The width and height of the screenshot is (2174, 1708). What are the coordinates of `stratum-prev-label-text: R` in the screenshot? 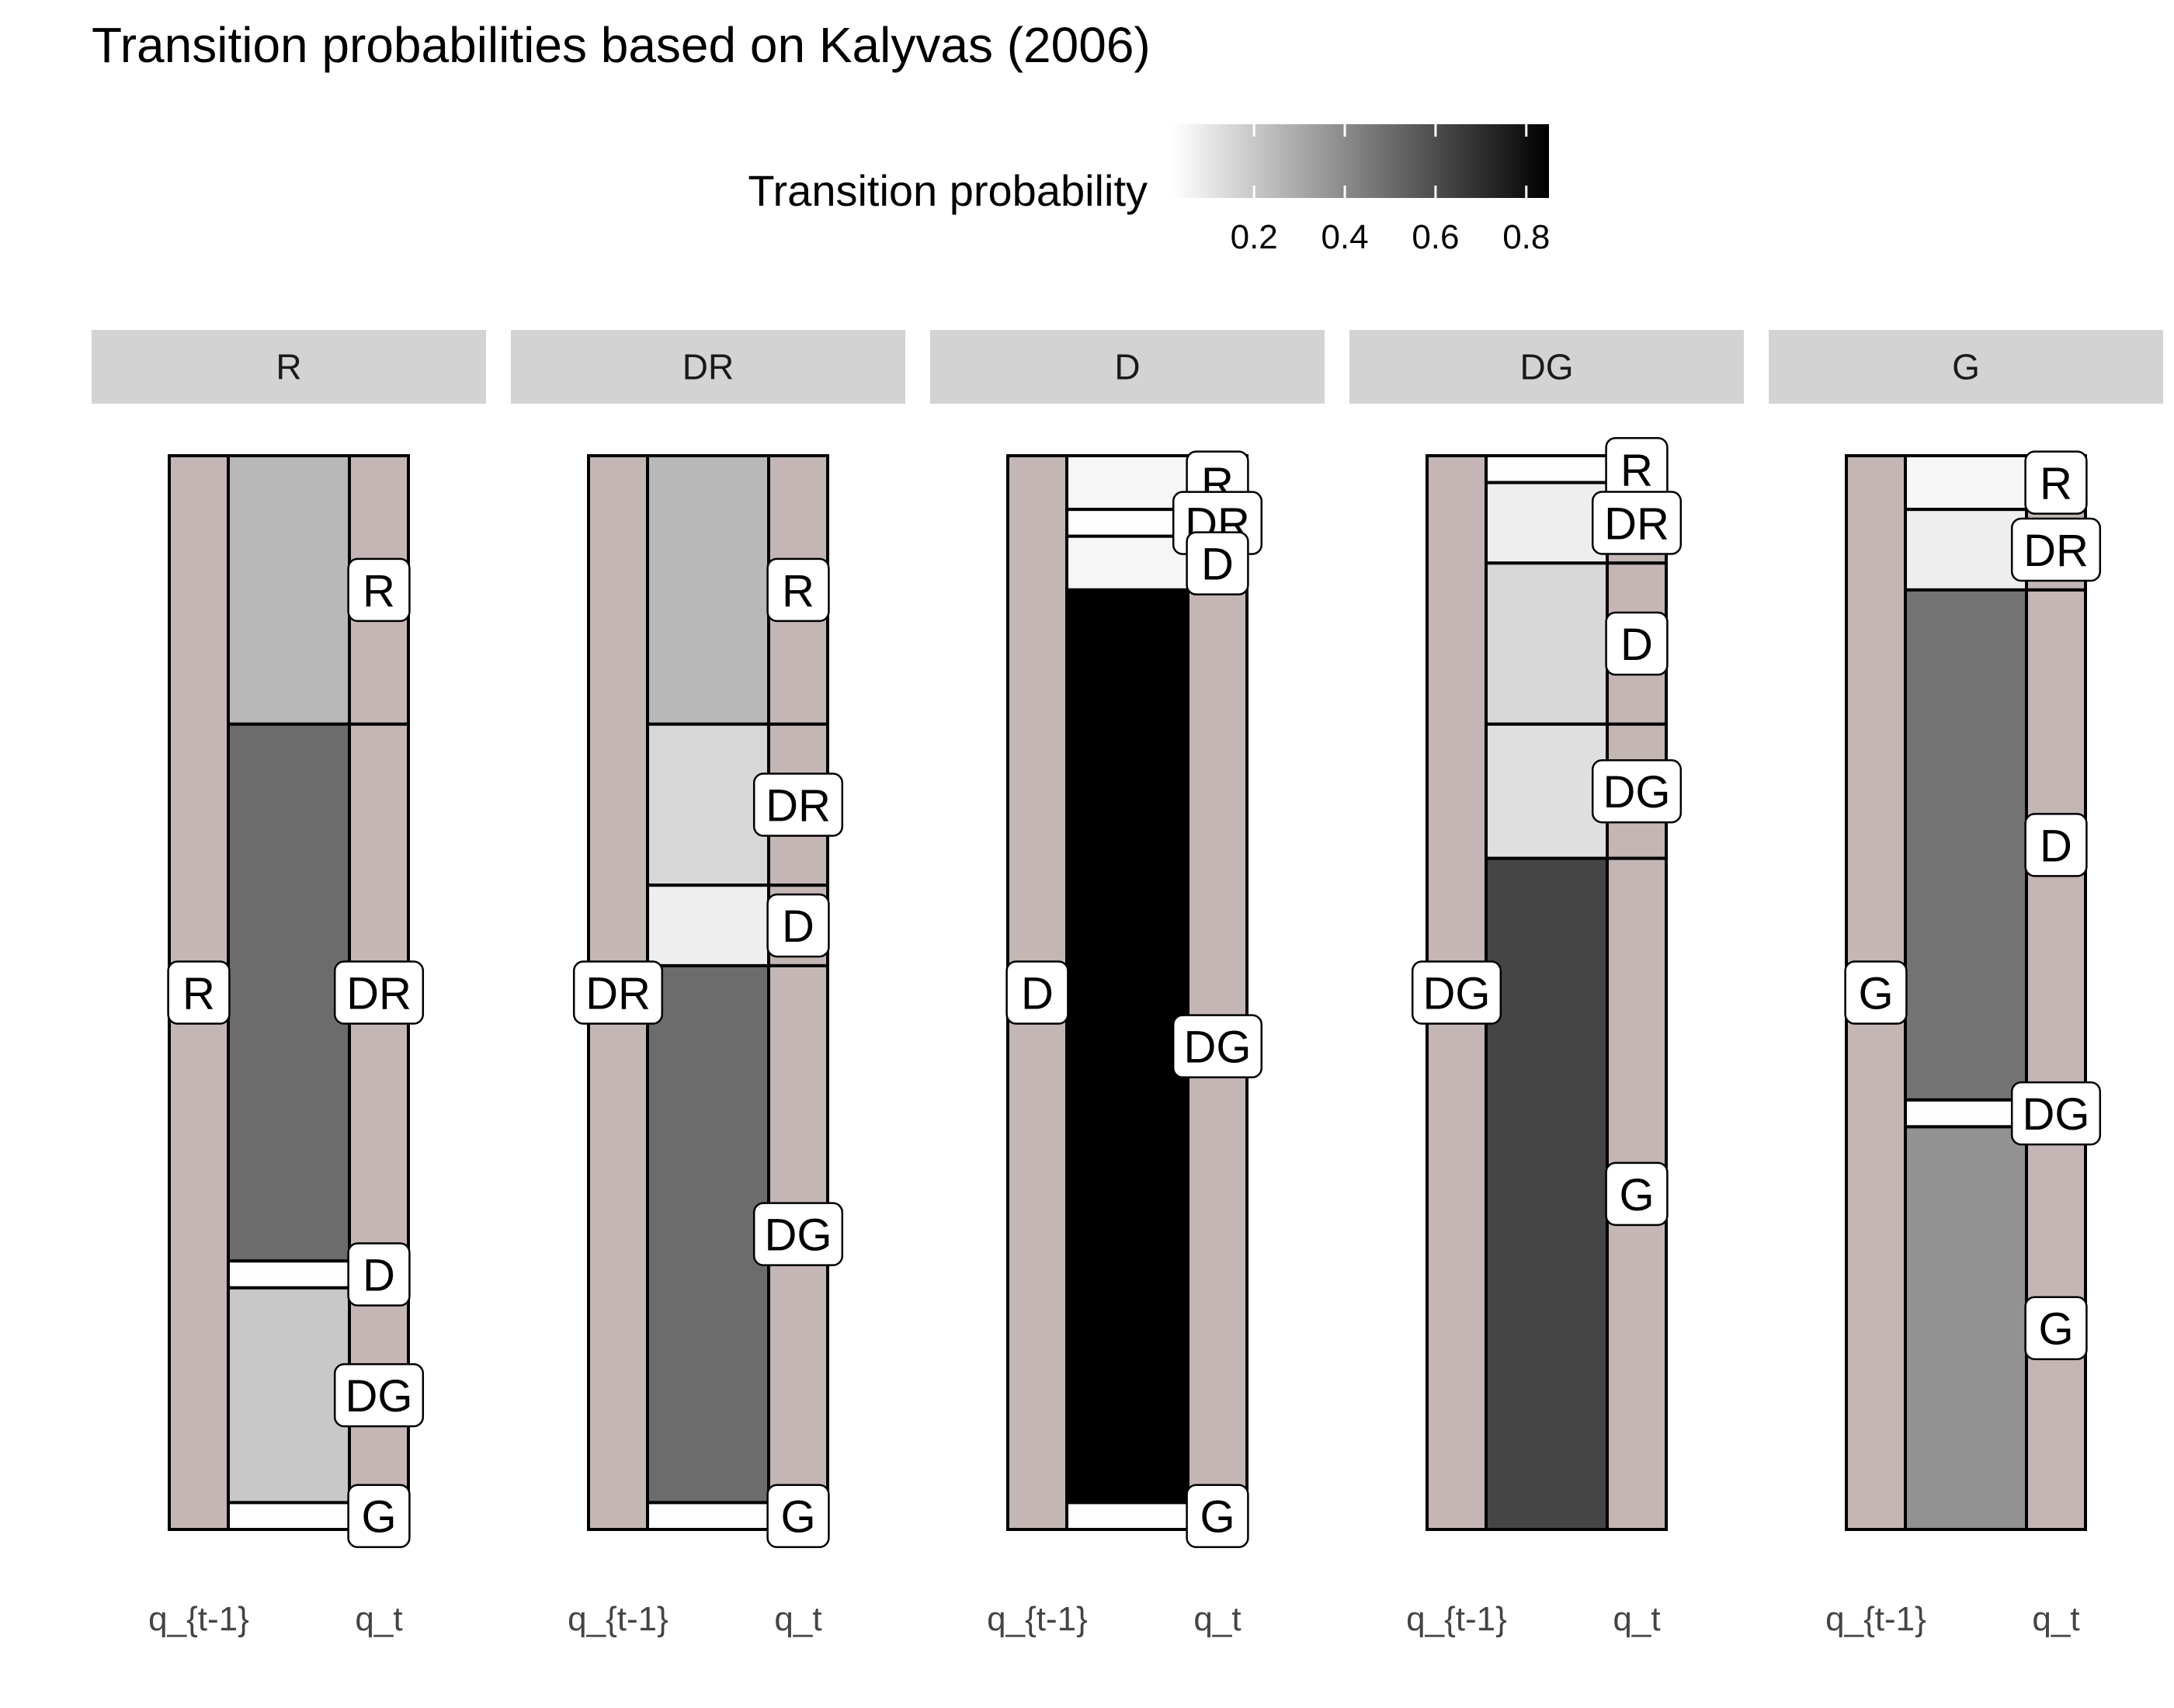 It's located at (199, 994).